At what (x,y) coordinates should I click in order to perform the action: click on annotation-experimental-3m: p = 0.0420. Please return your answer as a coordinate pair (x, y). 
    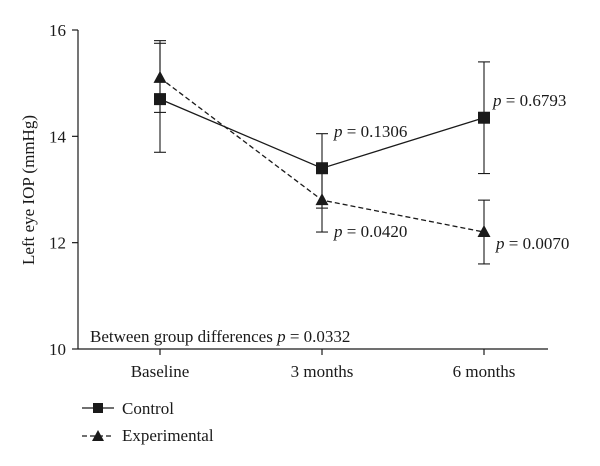
    Looking at the image, I should click on (370, 231).